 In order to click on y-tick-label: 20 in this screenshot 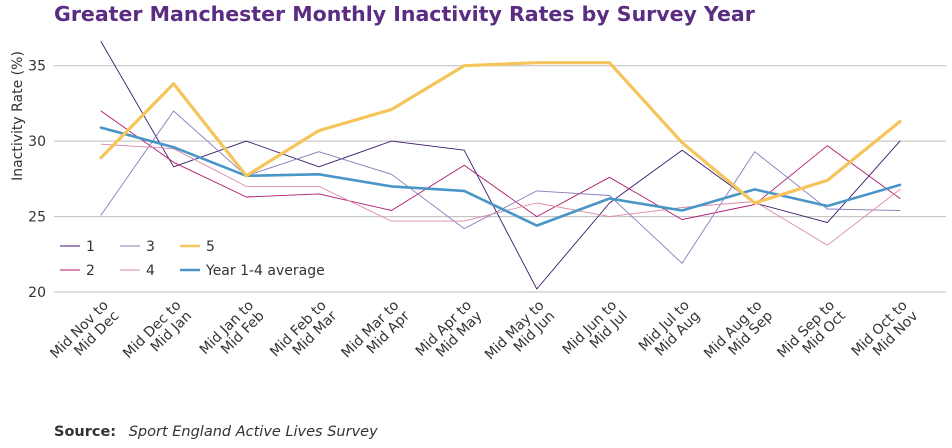, I will do `click(37, 293)`.